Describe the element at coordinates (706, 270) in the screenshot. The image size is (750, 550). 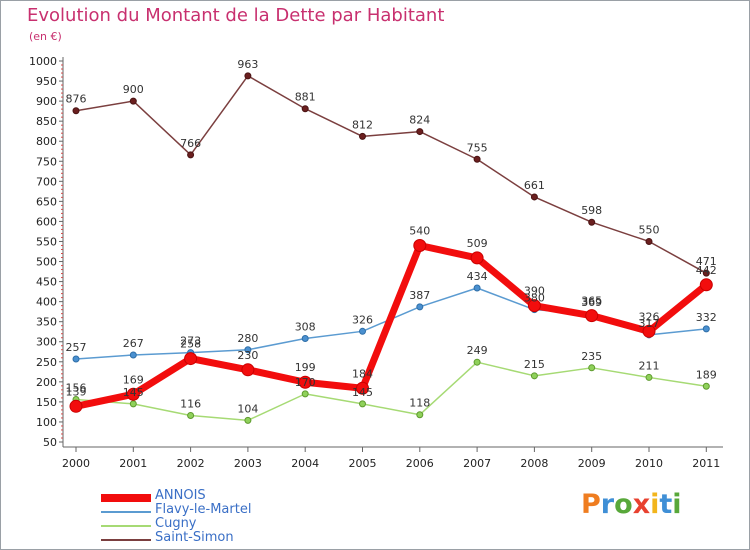
I see `data-label-annois: 442` at that location.